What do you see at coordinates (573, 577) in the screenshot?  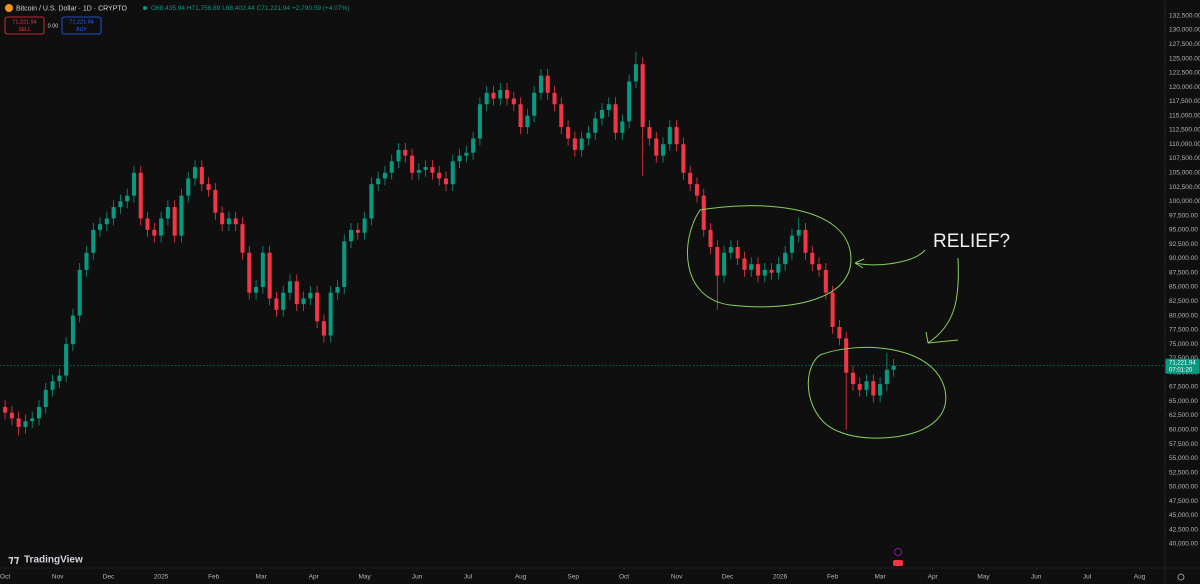 I see `x-tick-label: Sep` at bounding box center [573, 577].